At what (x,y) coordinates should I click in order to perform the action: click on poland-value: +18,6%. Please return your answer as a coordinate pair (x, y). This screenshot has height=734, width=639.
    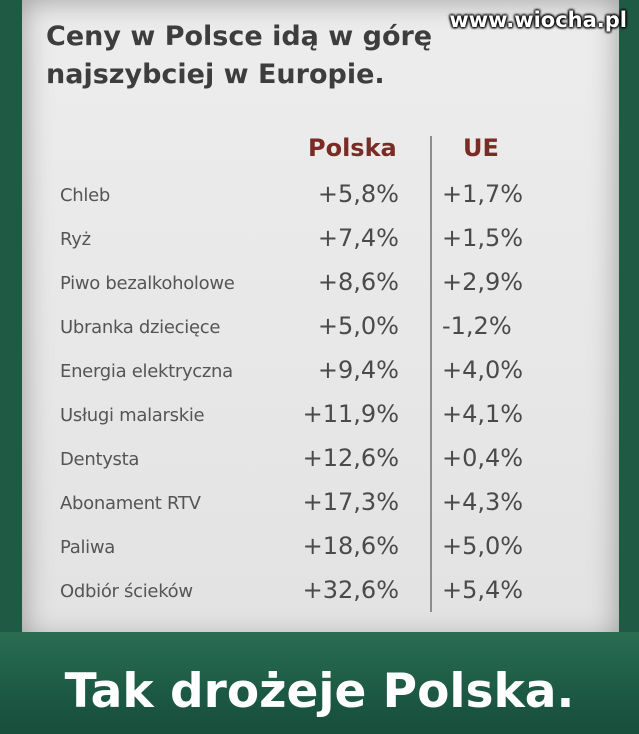
    Looking at the image, I should click on (350, 546).